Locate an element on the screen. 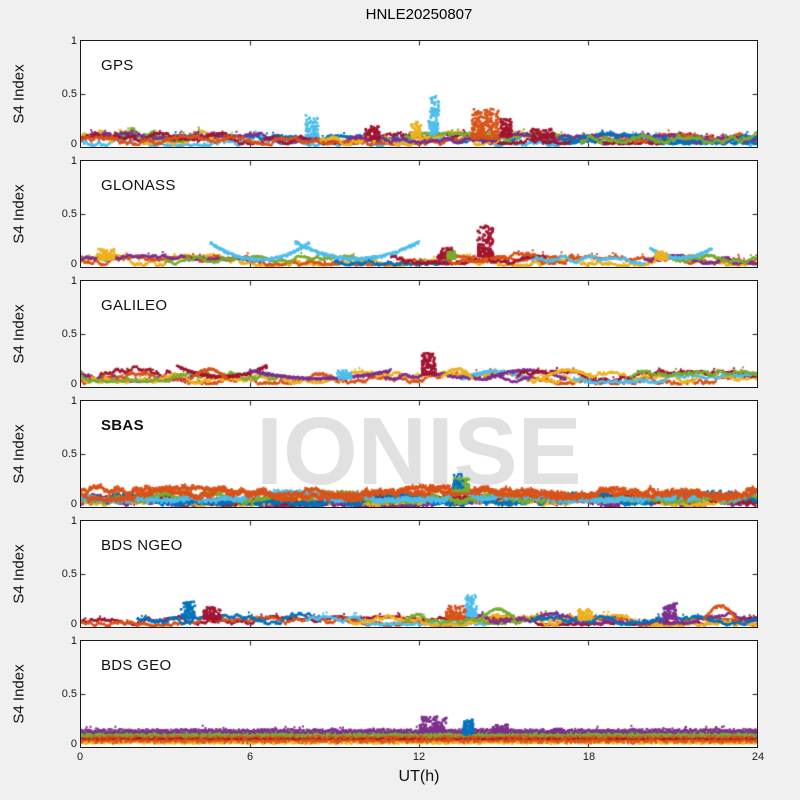  panel-sbas: IONISE S4 Index 1 0.5 0 SBAS is located at coordinates (384, 452).